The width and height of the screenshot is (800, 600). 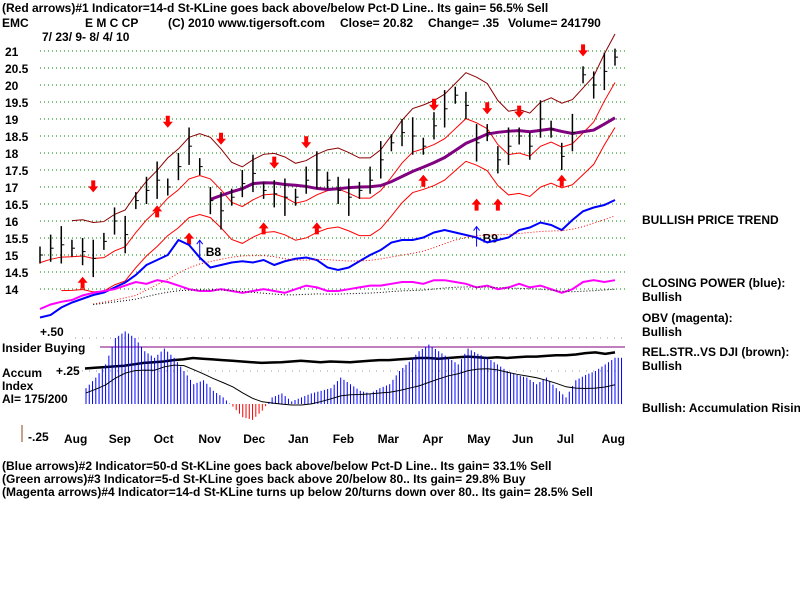 I want to click on company-name: E M C CP, so click(x=112, y=23).